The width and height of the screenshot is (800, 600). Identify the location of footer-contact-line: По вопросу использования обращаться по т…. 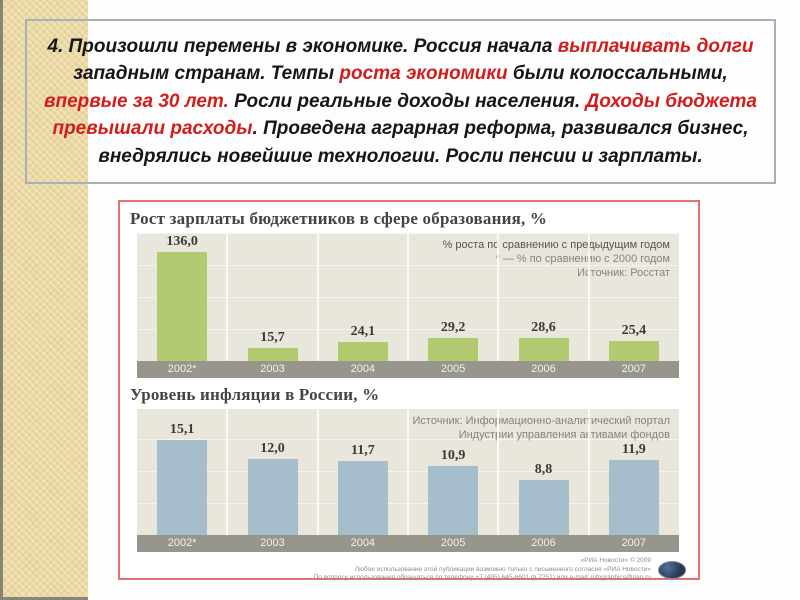
(482, 577).